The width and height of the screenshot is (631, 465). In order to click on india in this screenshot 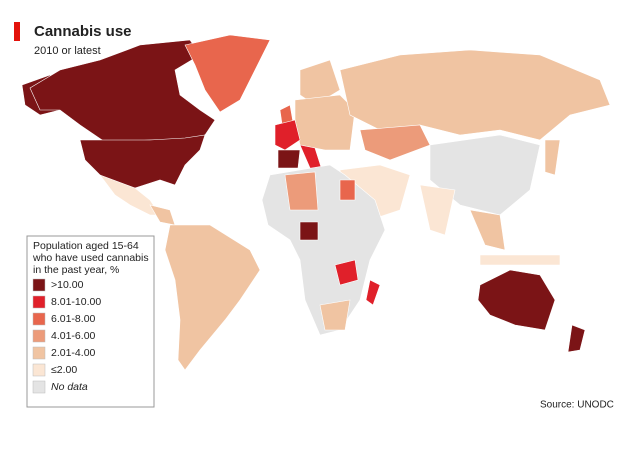, I will do `click(437, 210)`.